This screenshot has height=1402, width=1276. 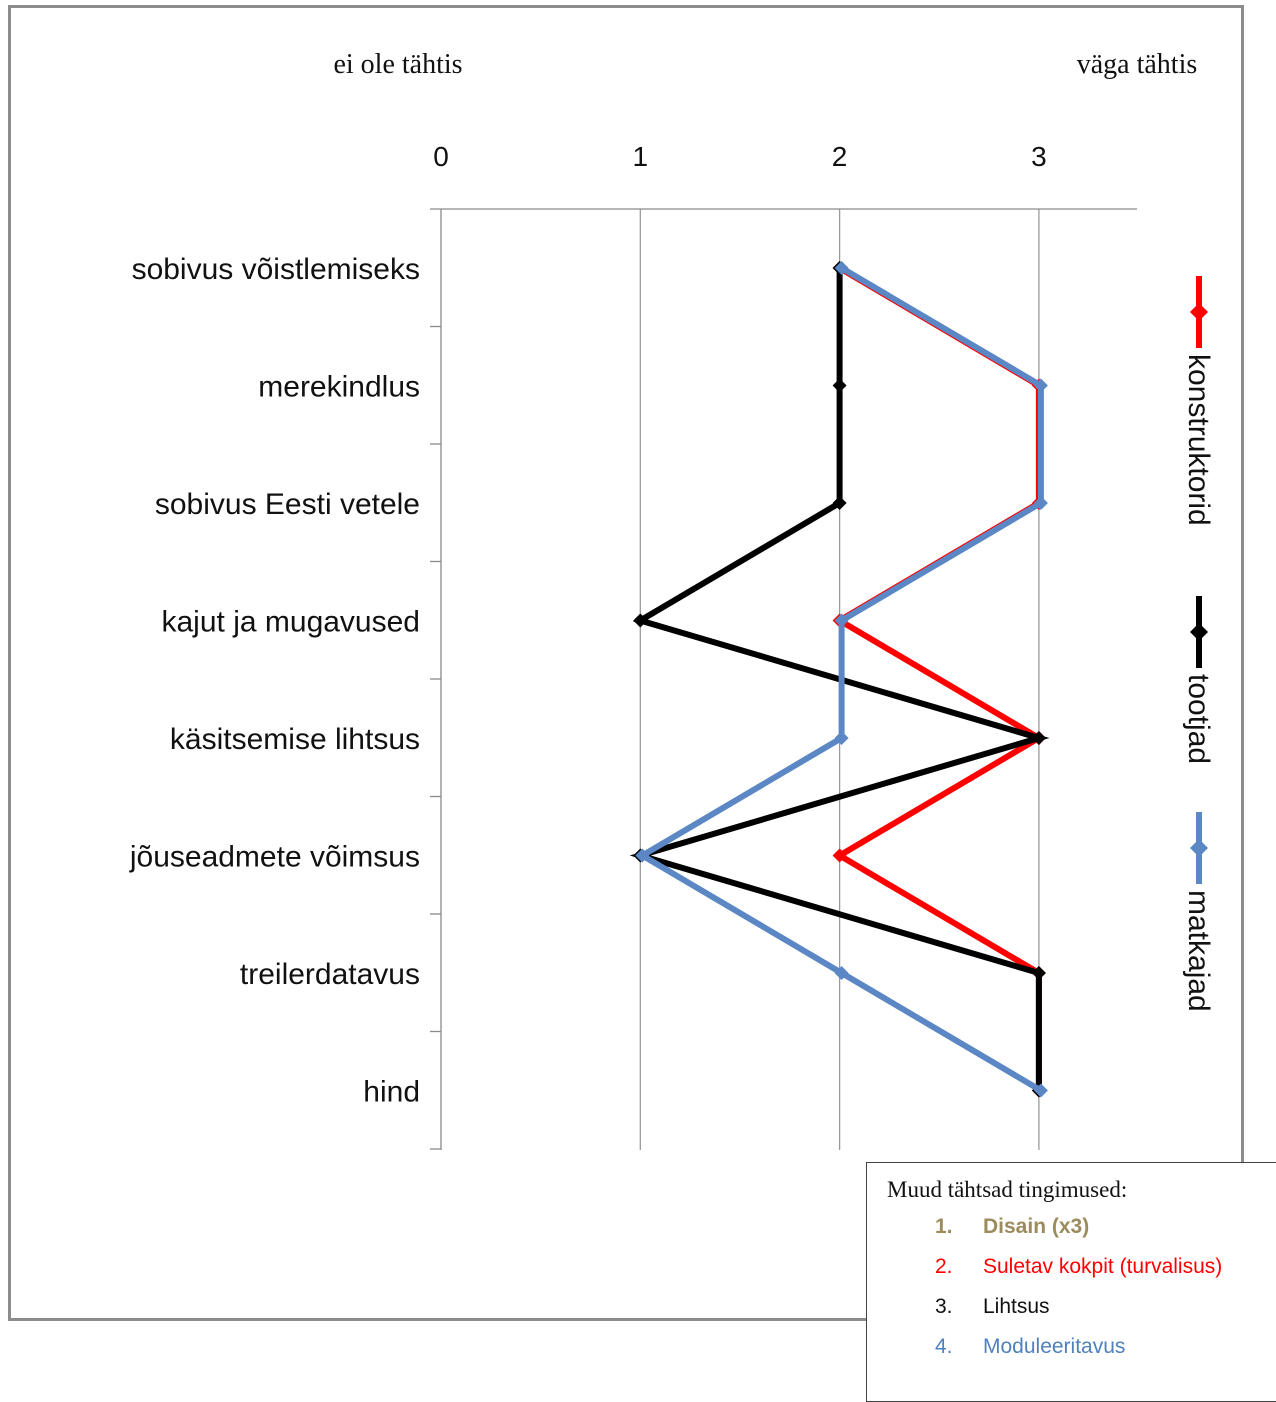 I want to click on point-konstruktorid, so click(x=839, y=855).